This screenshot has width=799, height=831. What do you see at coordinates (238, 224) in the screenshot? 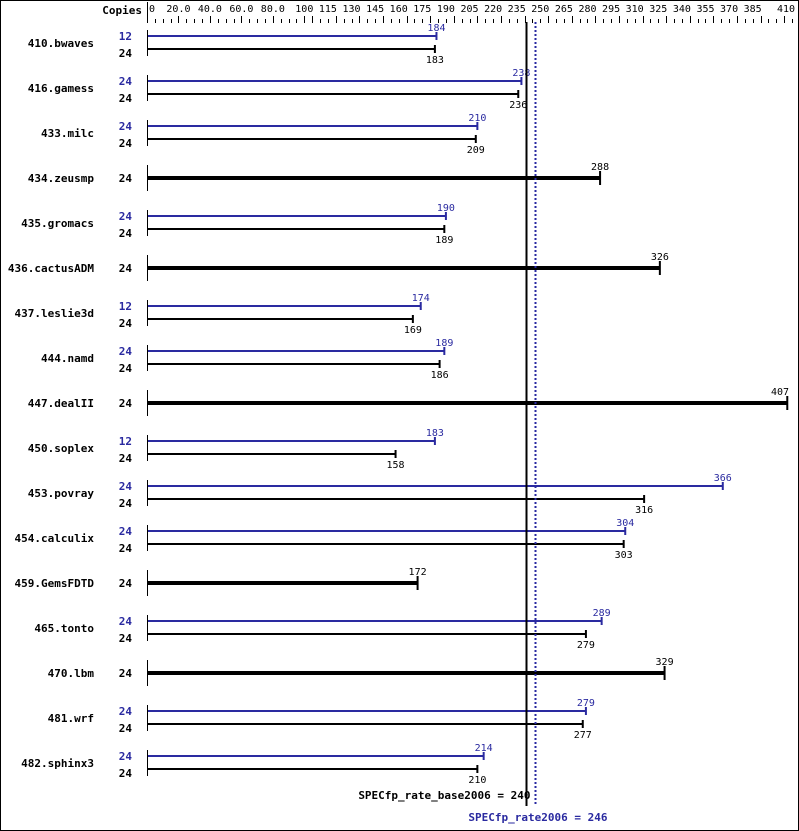
I see `benchmark-row: 435.gromacs 24 24 190 189` at bounding box center [238, 224].